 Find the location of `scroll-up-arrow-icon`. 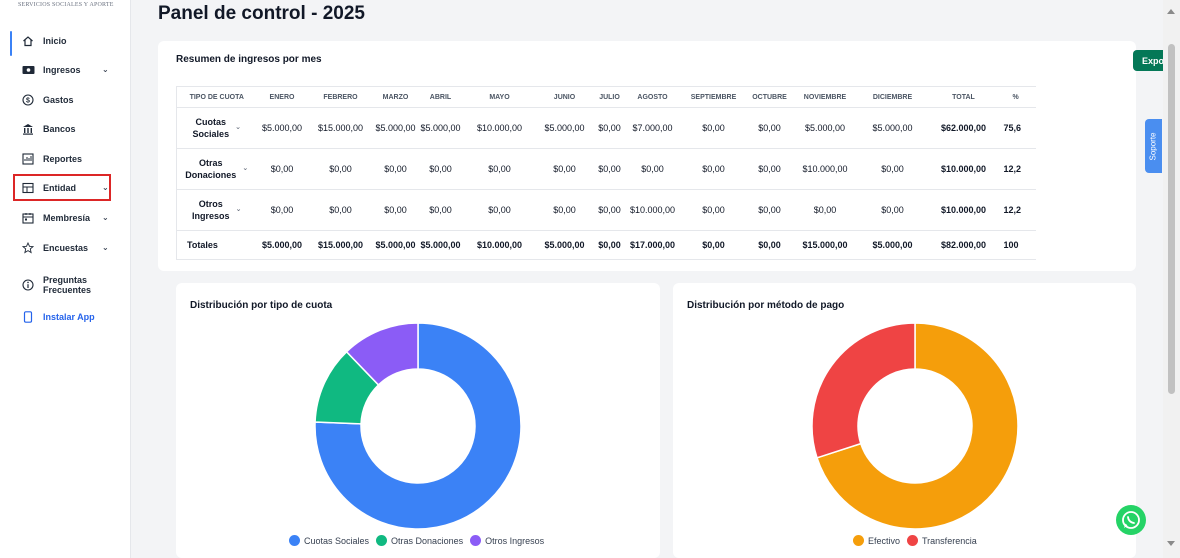

scroll-up-arrow-icon is located at coordinates (1171, 11).